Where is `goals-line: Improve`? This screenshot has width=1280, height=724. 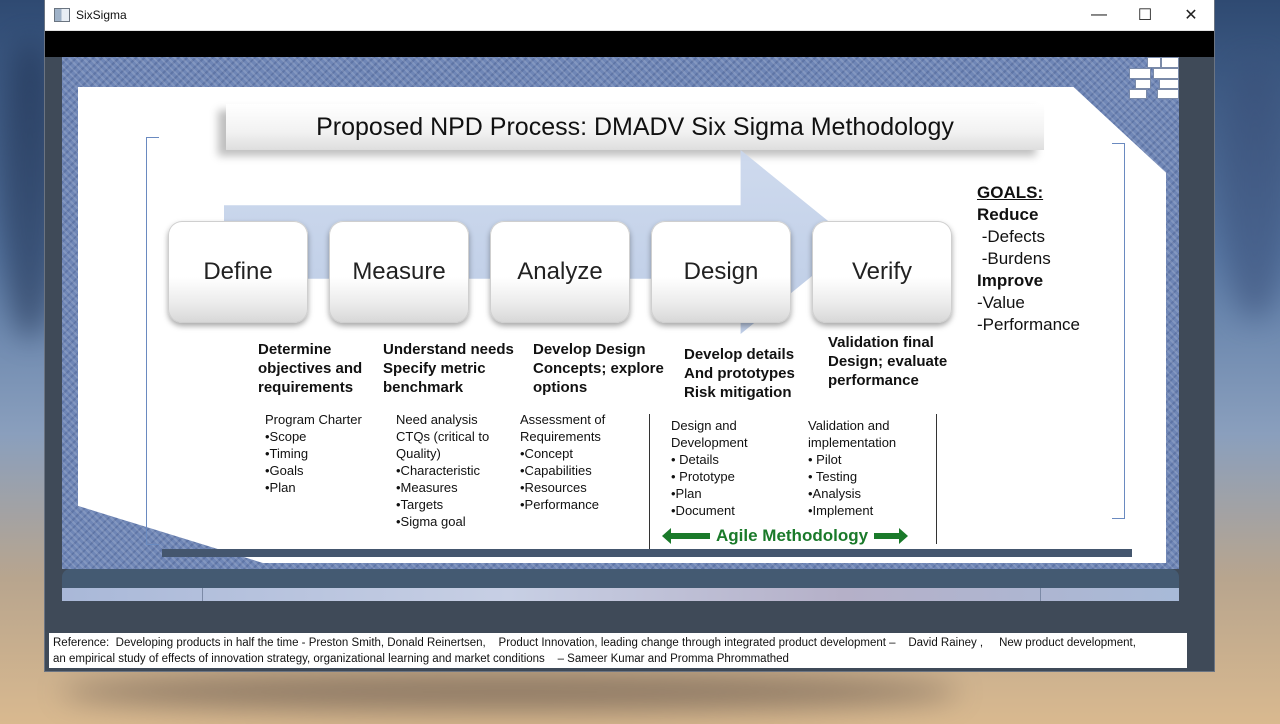
goals-line: Improve is located at coordinates (1010, 280).